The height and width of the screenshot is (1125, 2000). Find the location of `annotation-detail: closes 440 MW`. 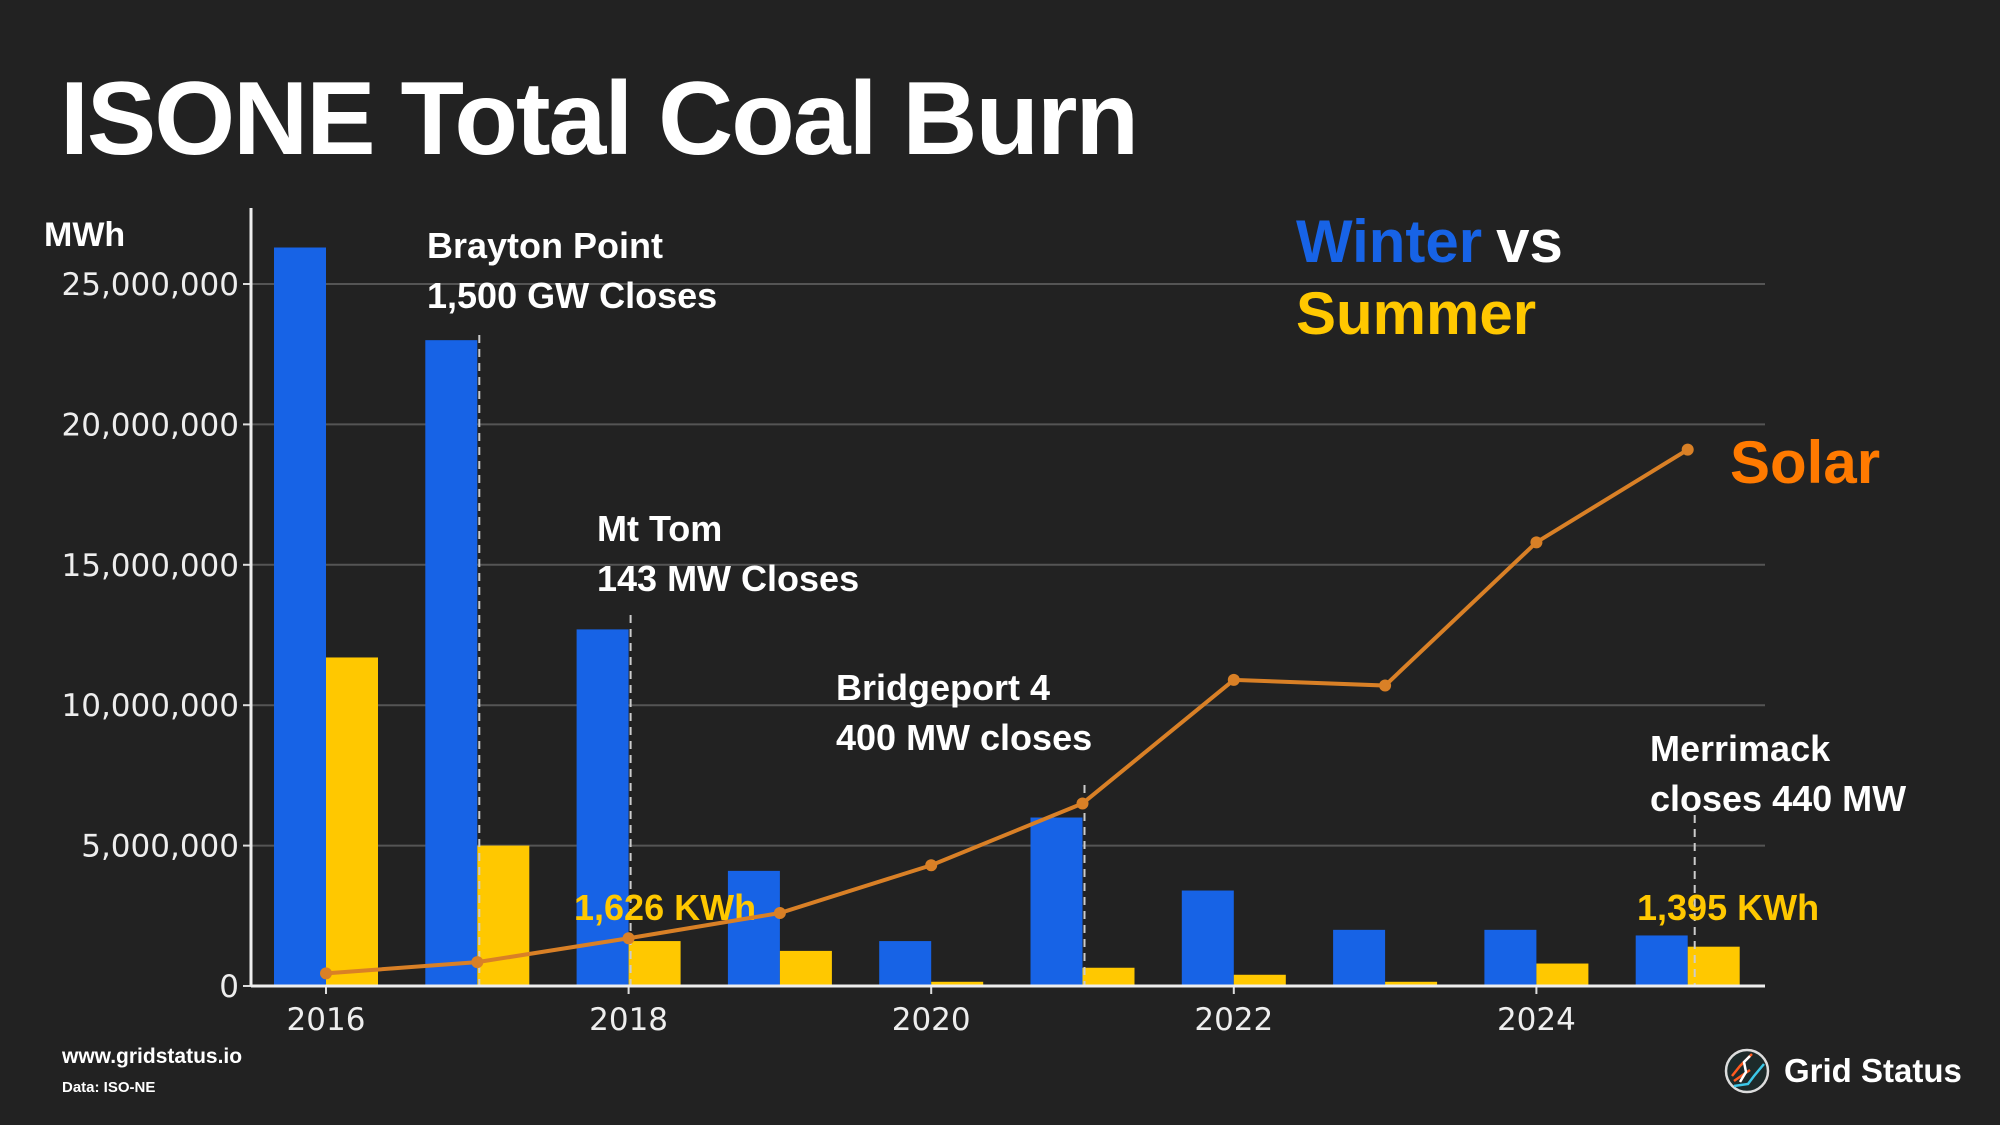

annotation-detail: closes 440 MW is located at coordinates (1778, 798).